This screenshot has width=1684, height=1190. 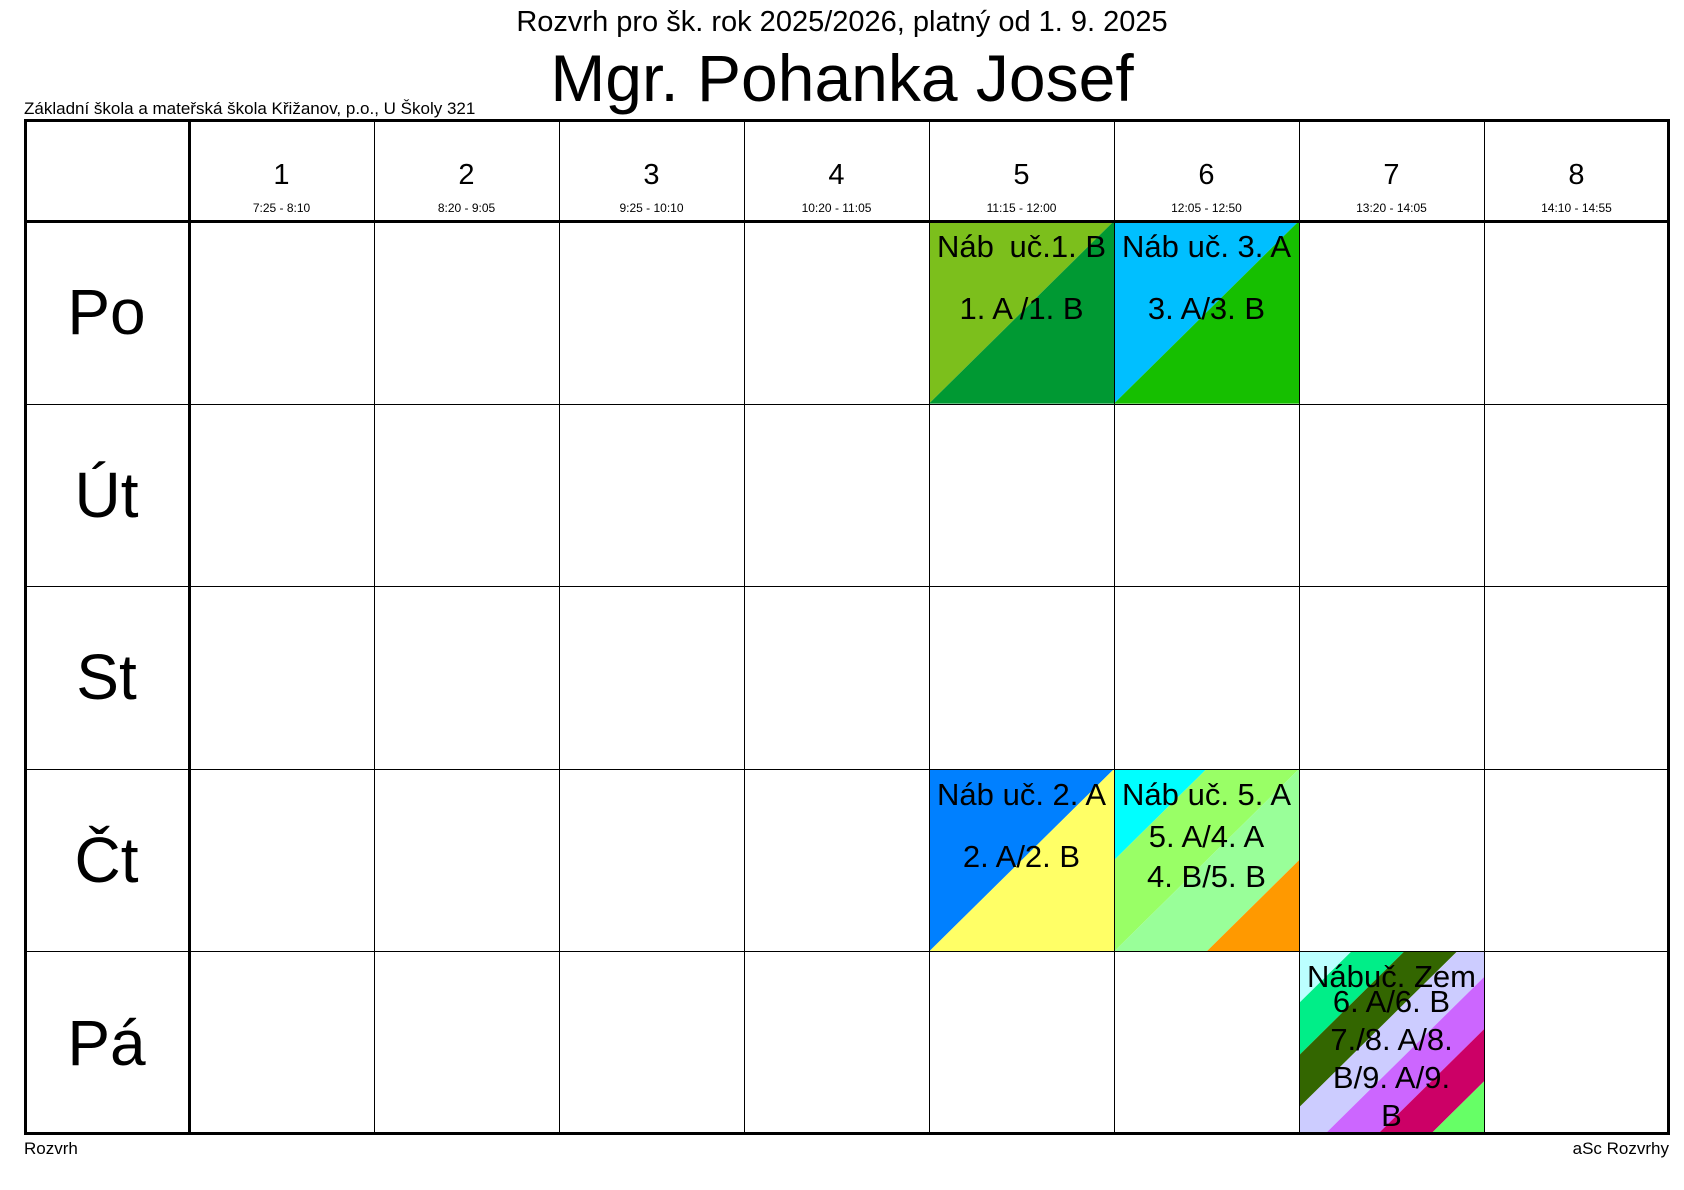 I want to click on day-header: Čt, so click(x=106, y=860).